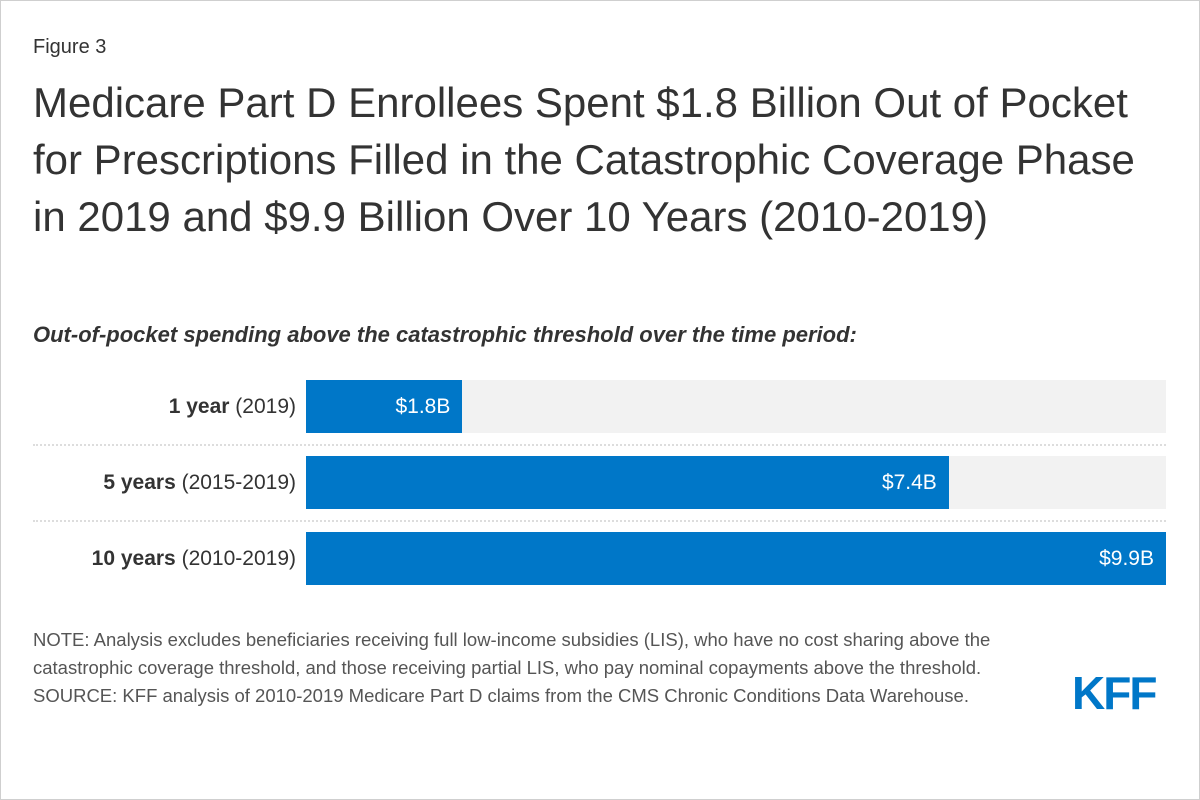  I want to click on category-label: 1 year (2019), so click(232, 406).